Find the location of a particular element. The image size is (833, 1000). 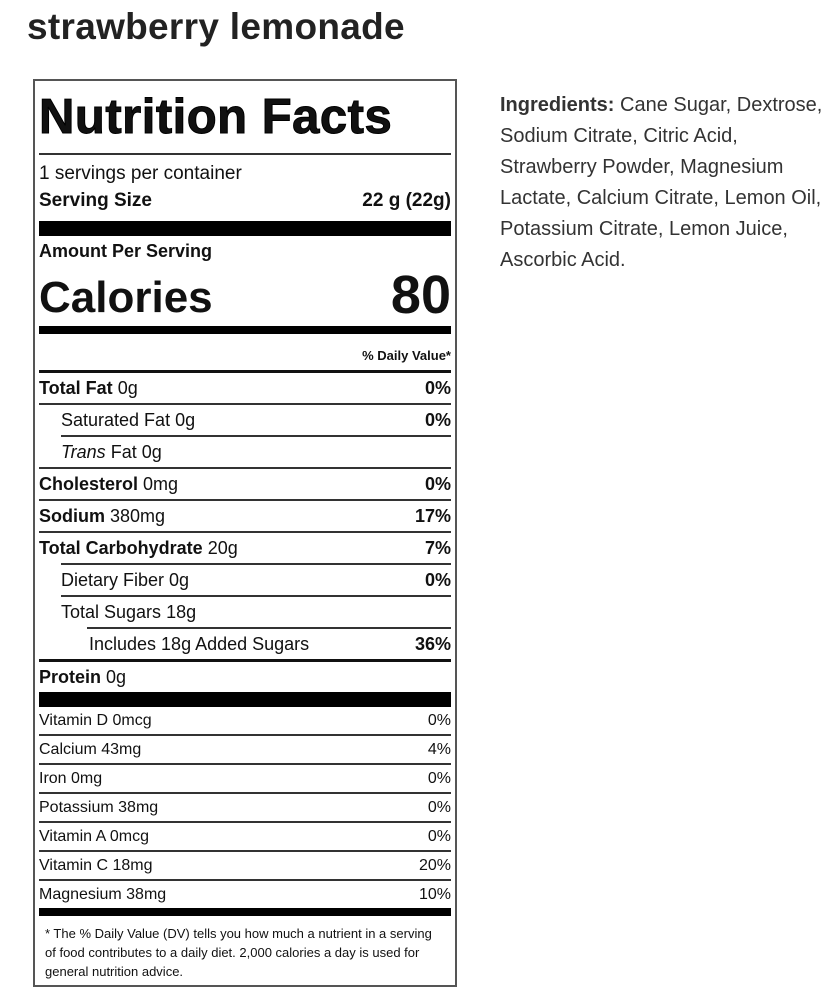

calories-label: Calories is located at coordinates (126, 297).